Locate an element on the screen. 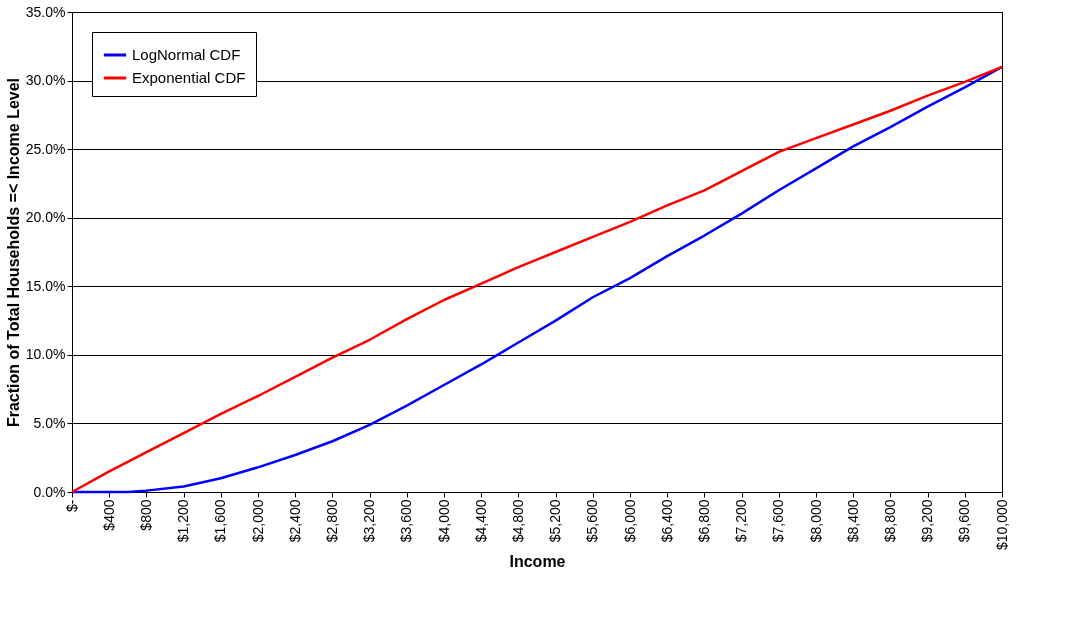  y-tick-label: 25.0% is located at coordinates (45, 148).